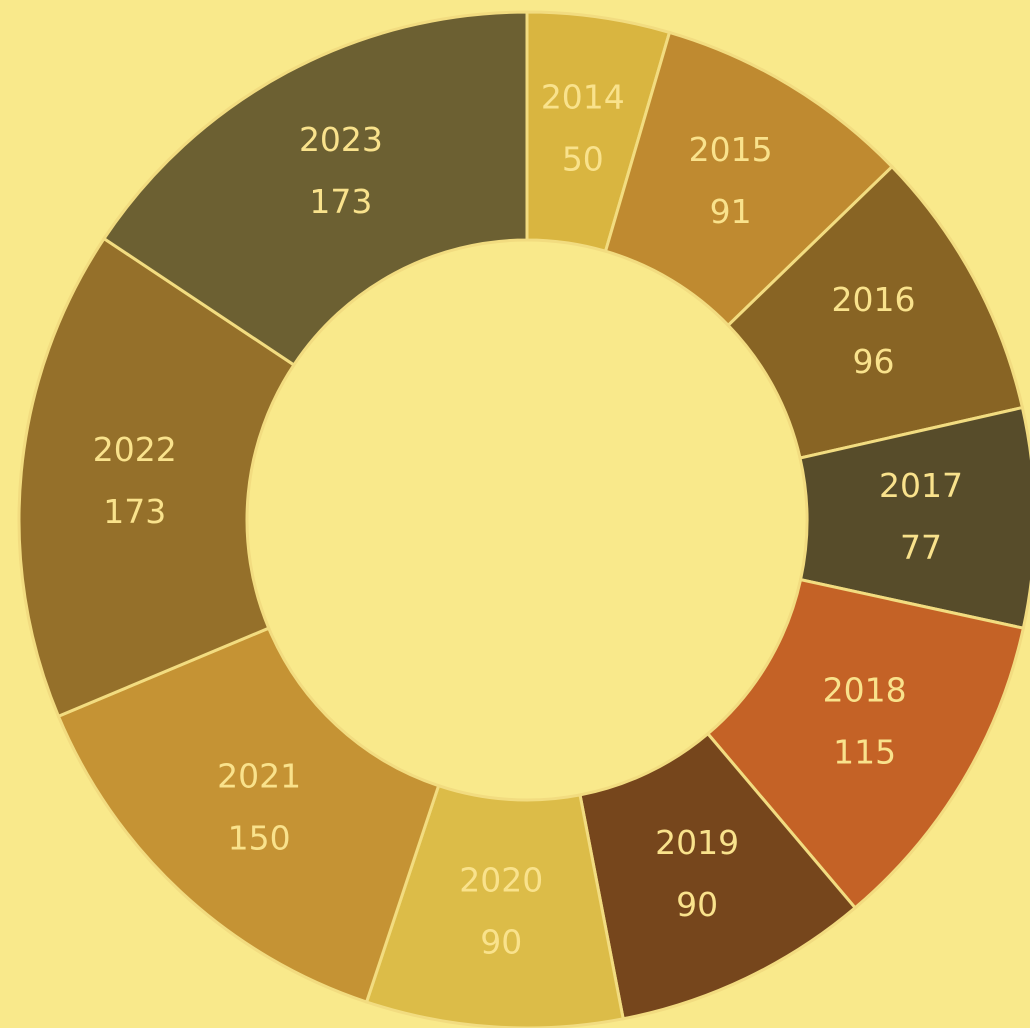 This screenshot has width=1030, height=1028. What do you see at coordinates (341, 139) in the screenshot?
I see `slice-label: 2023` at bounding box center [341, 139].